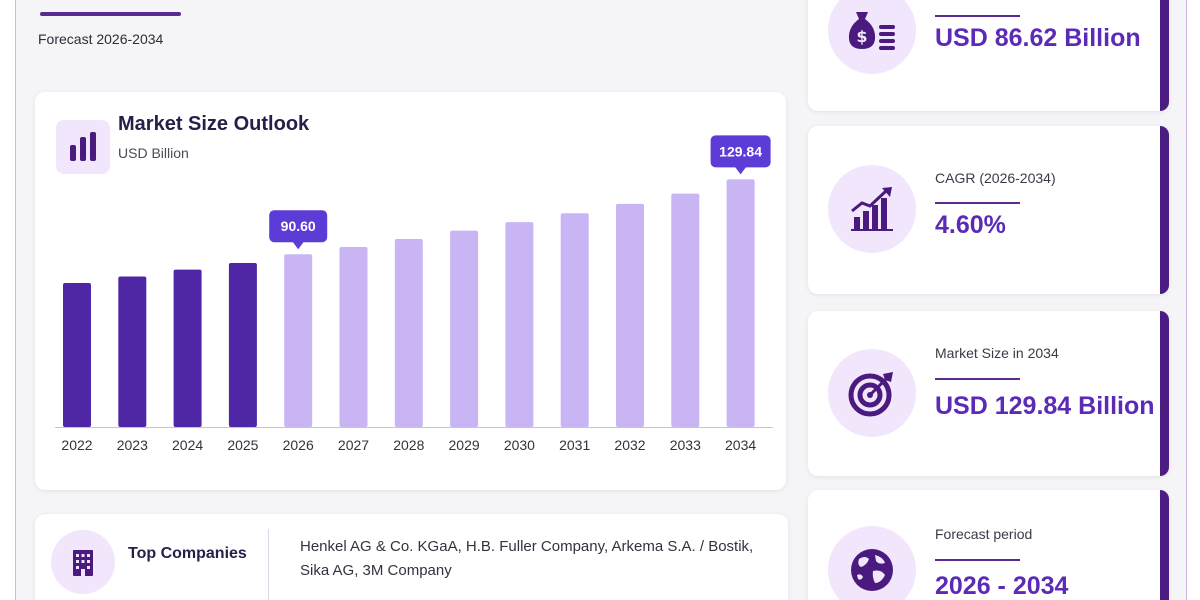  Describe the element at coordinates (214, 124) in the screenshot. I see `chart-title: Market Size Outlook` at that location.